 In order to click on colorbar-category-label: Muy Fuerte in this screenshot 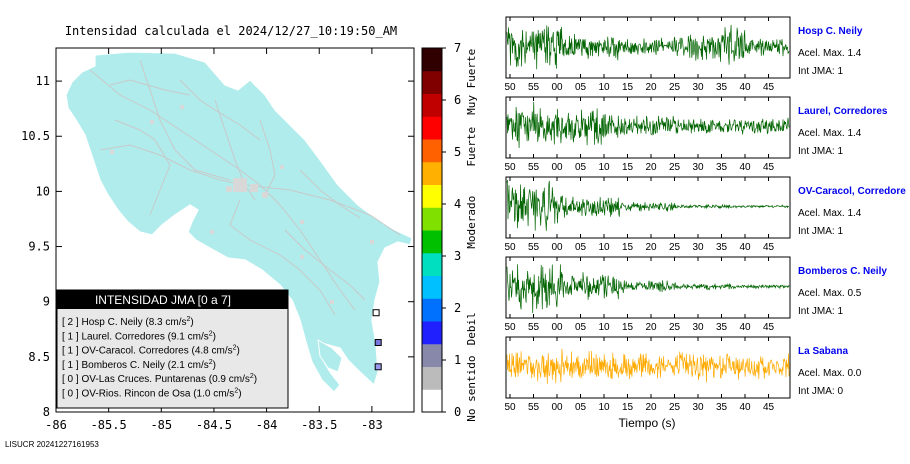, I will do `click(471, 82)`.